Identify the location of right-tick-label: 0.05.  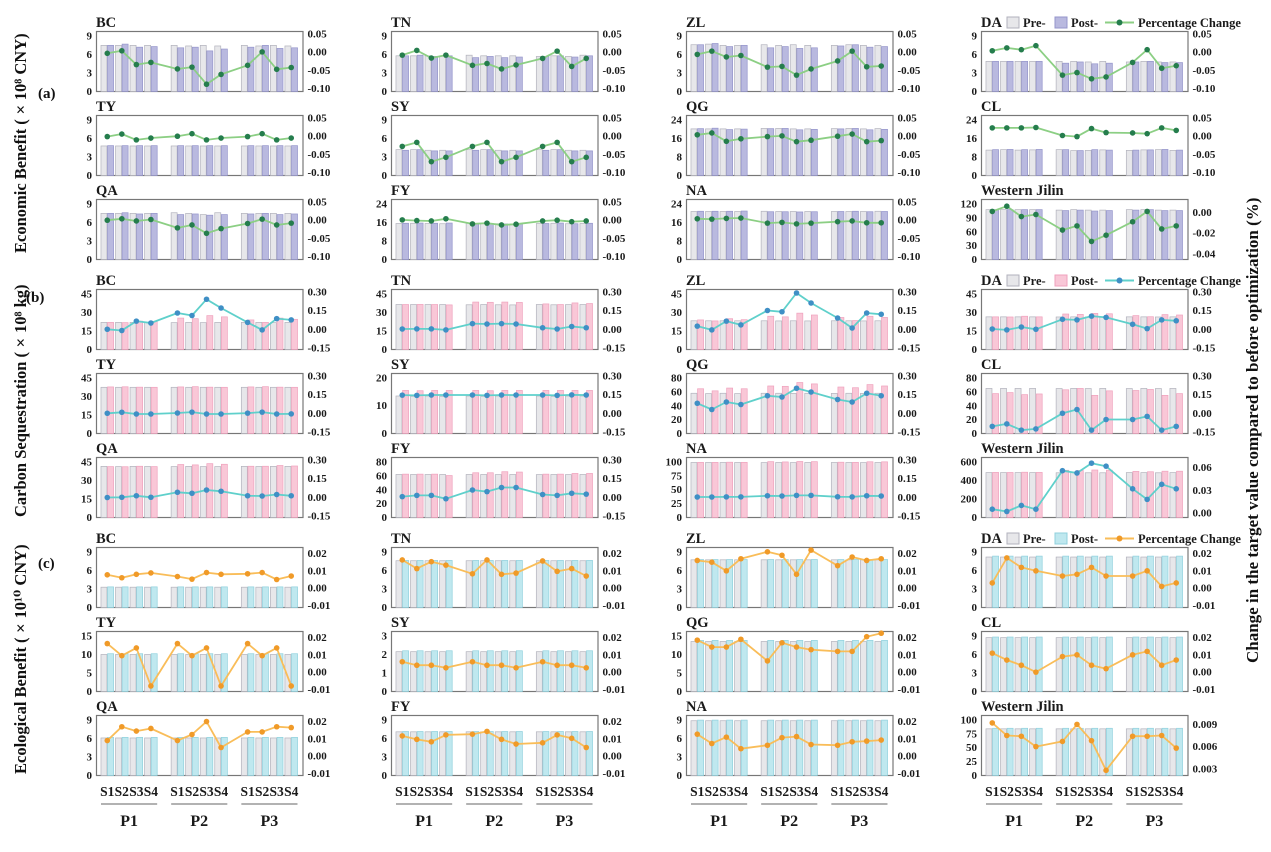
(908, 119).